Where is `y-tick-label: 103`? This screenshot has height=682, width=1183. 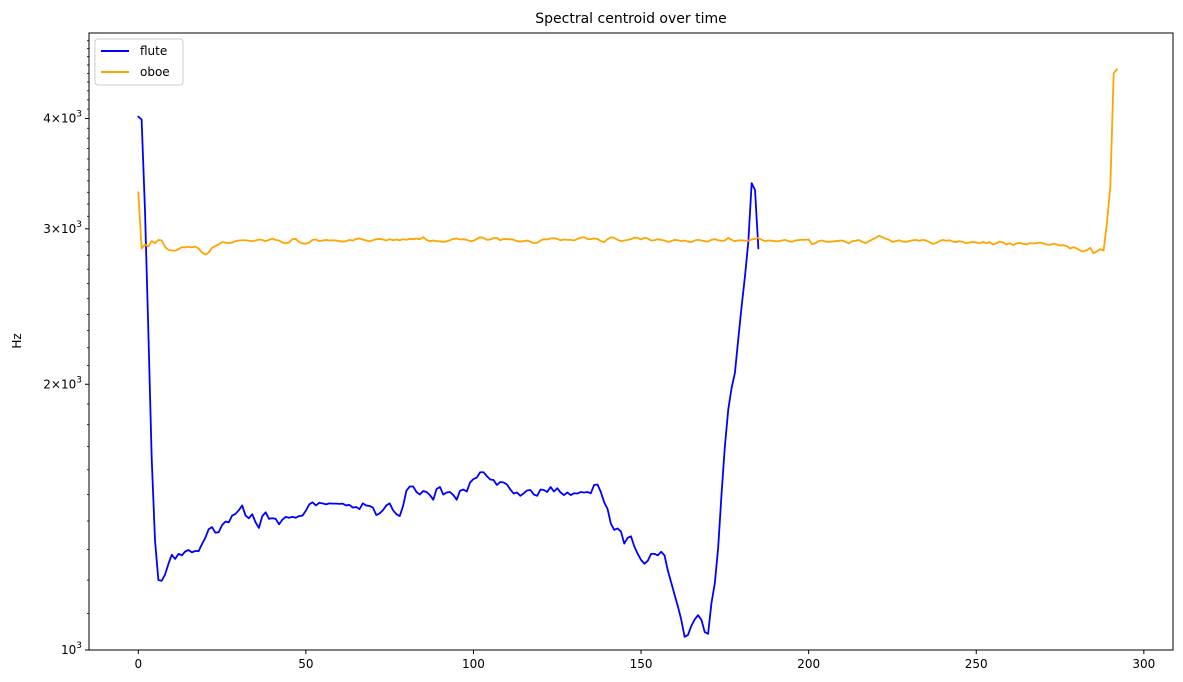 y-tick-label: 103 is located at coordinates (71, 649).